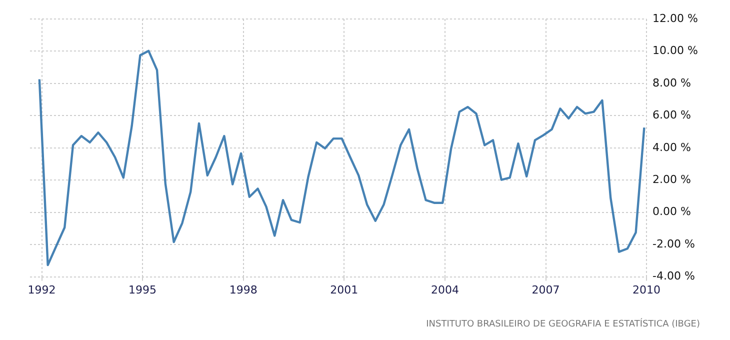  I want to click on x-tick-label: 1992, so click(42, 289).